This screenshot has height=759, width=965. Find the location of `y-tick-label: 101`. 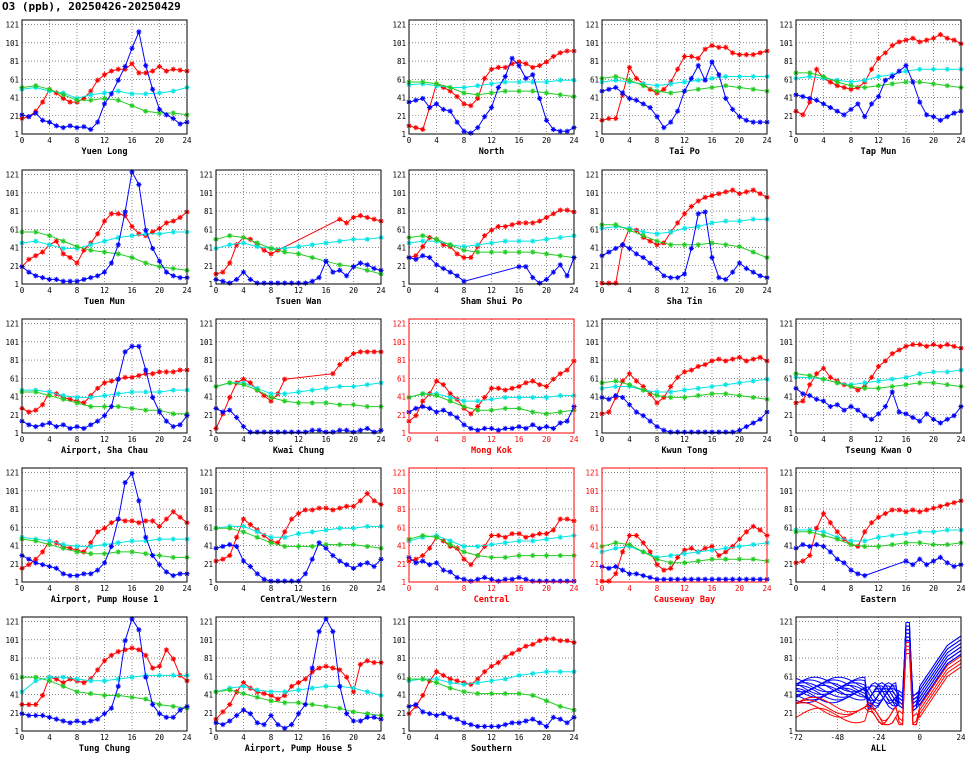

y-tick-label: 101 is located at coordinates (206, 491).